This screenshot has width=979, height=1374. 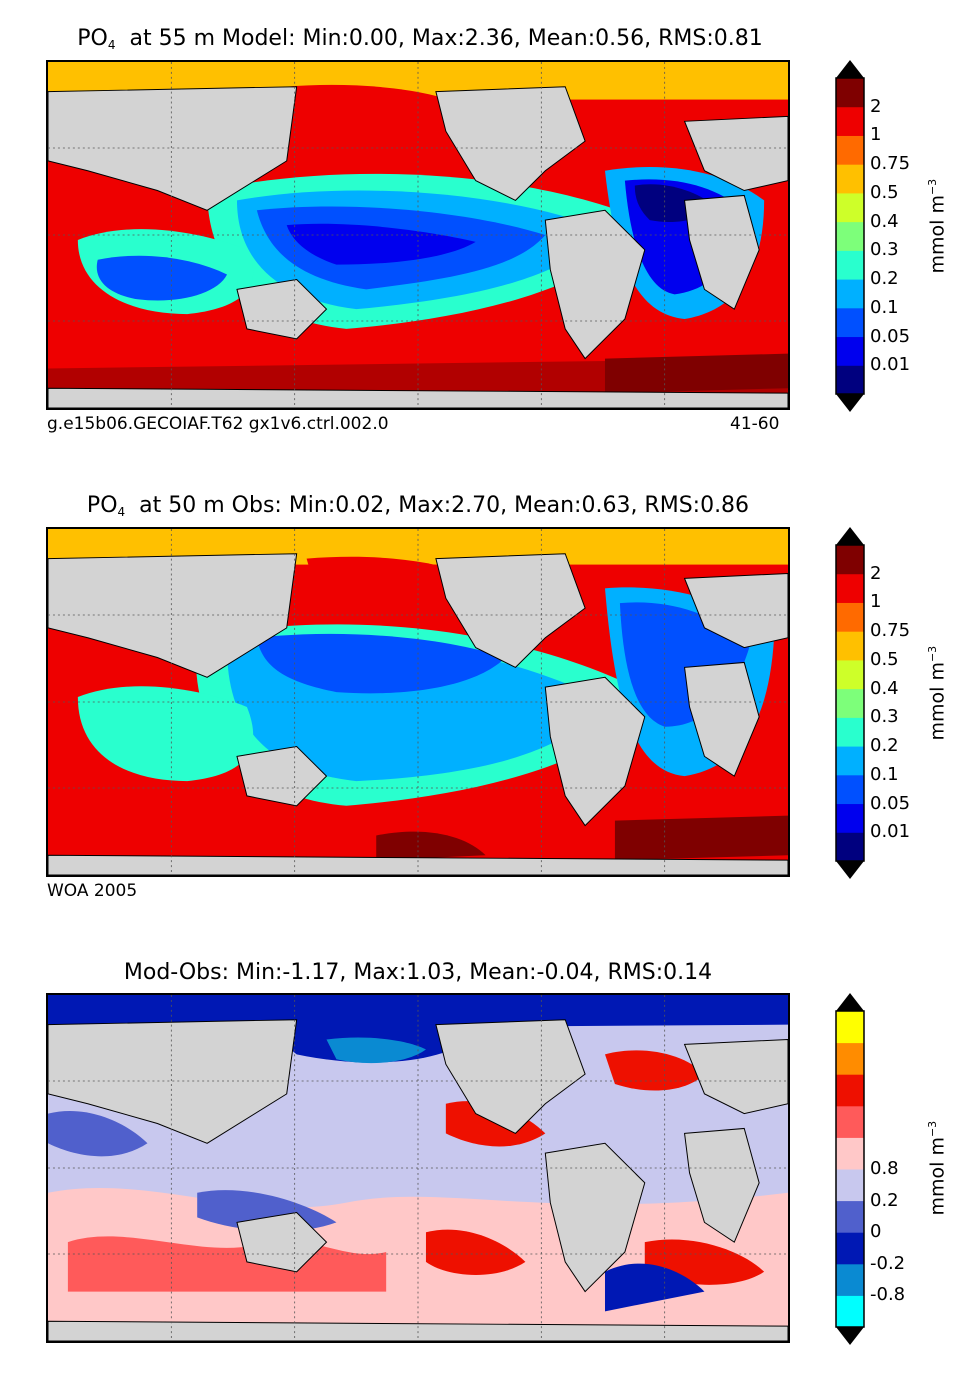 I want to click on panel1-colorbar, so click(x=850, y=236).